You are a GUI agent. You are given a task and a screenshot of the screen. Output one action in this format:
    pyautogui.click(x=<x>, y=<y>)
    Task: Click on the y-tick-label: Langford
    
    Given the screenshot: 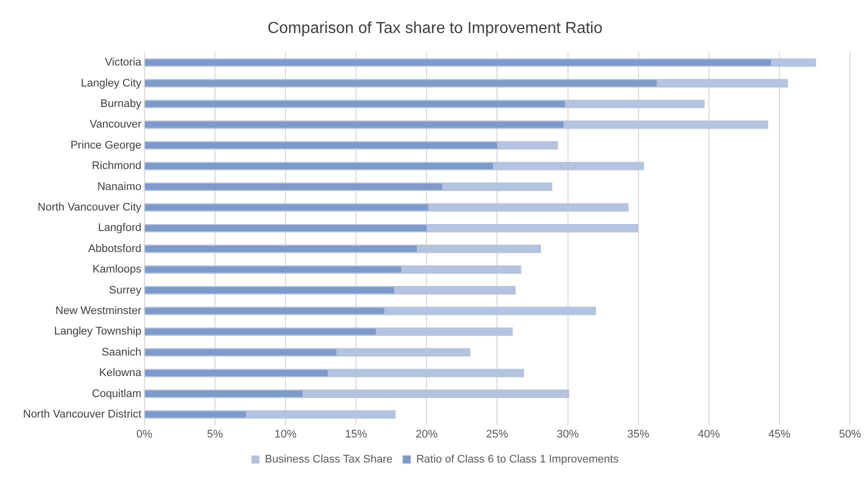 What is the action you would take?
    pyautogui.click(x=120, y=228)
    